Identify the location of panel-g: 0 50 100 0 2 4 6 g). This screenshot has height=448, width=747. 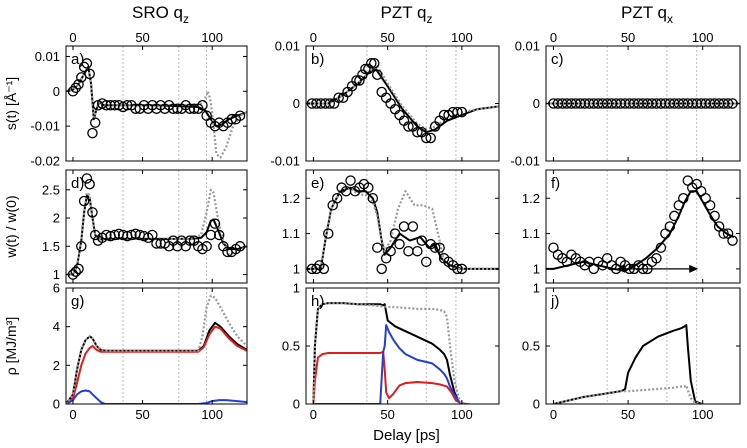
(150, 351).